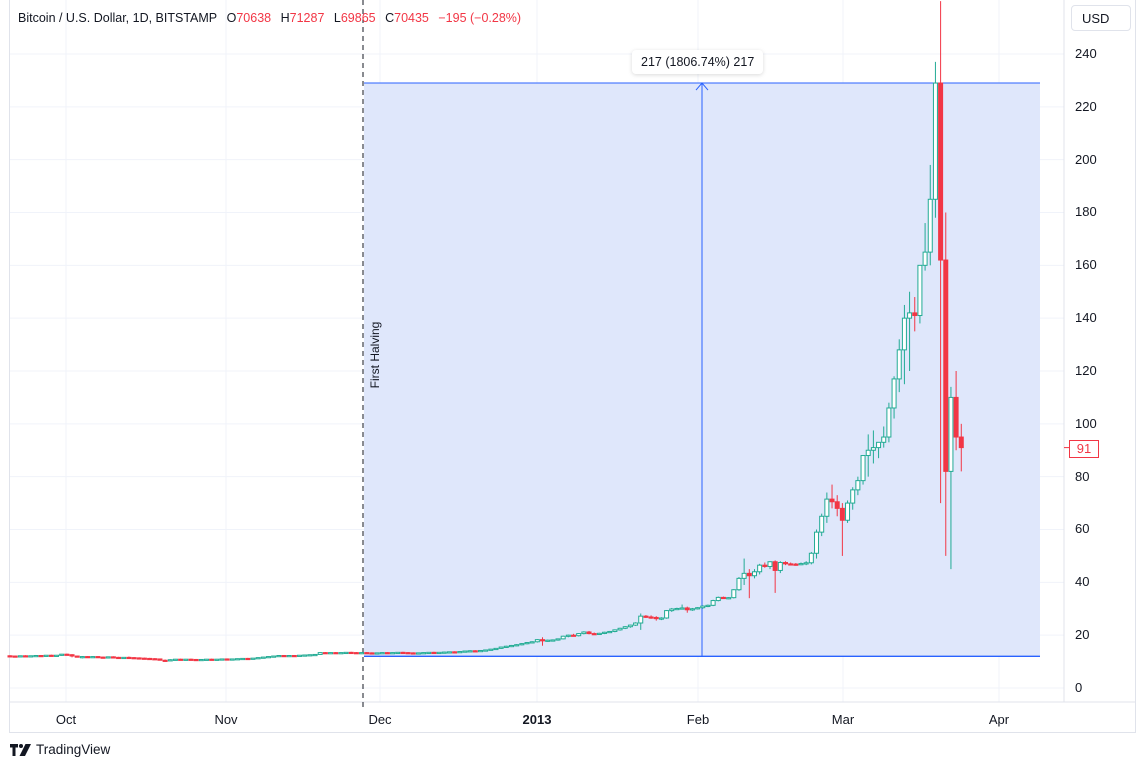  What do you see at coordinates (1101, 18) in the screenshot?
I see `currency-button: USD` at bounding box center [1101, 18].